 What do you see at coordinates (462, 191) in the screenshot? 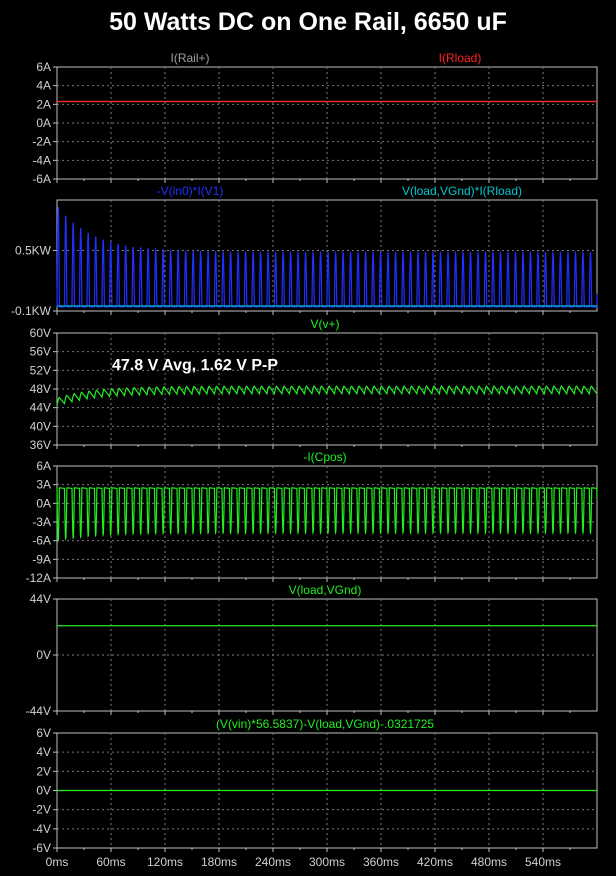
I see `trace-label: V(load,VGnd)*I(Rload)` at bounding box center [462, 191].